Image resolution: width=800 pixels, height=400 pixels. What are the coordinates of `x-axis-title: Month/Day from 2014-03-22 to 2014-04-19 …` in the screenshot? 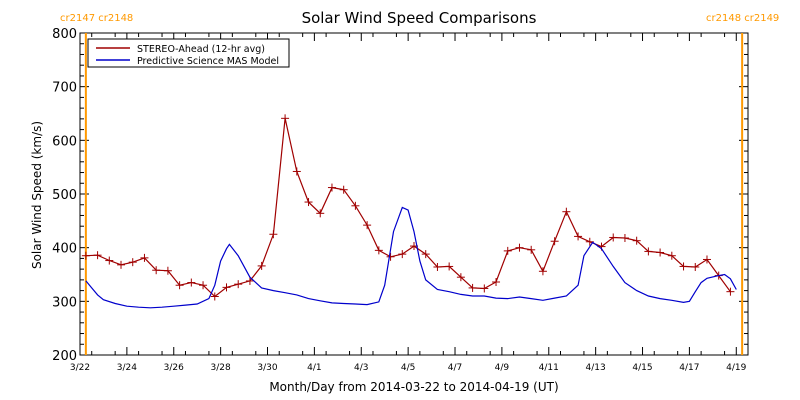 It's located at (413, 387).